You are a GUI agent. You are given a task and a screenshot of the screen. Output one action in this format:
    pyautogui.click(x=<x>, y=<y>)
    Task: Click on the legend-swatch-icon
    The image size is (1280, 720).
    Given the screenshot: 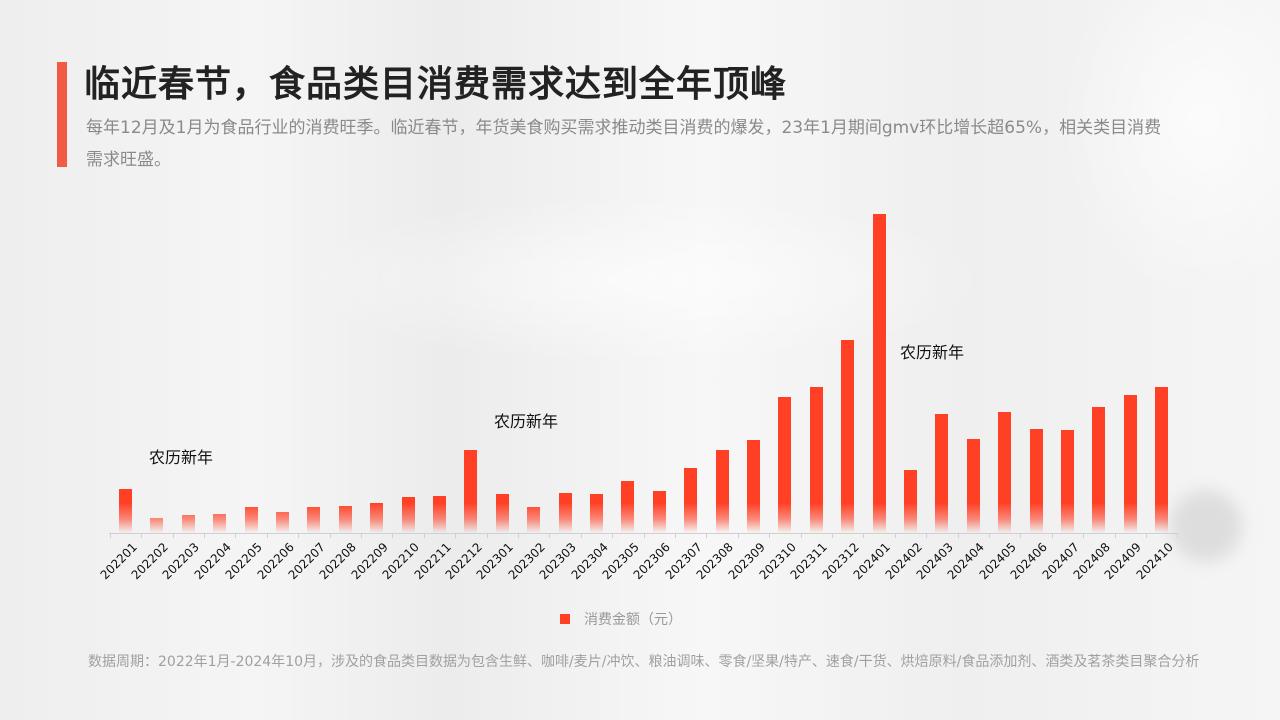 What is the action you would take?
    pyautogui.click(x=565, y=619)
    